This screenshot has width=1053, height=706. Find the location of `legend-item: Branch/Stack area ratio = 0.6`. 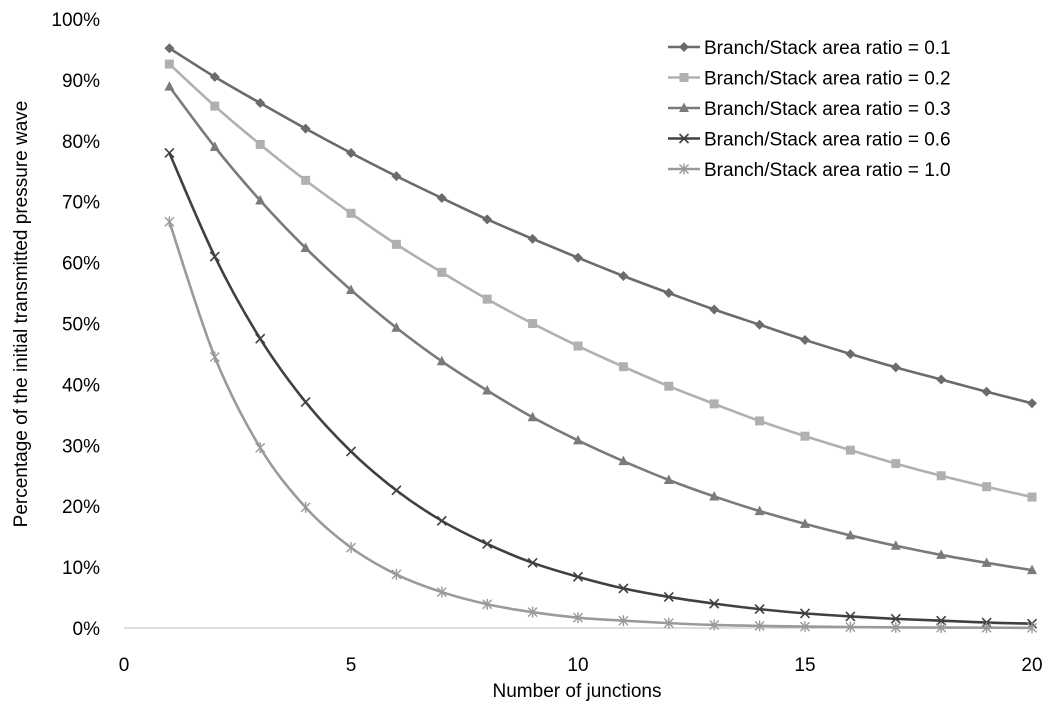

legend-item: Branch/Stack area ratio = 0.6 is located at coordinates (809, 140).